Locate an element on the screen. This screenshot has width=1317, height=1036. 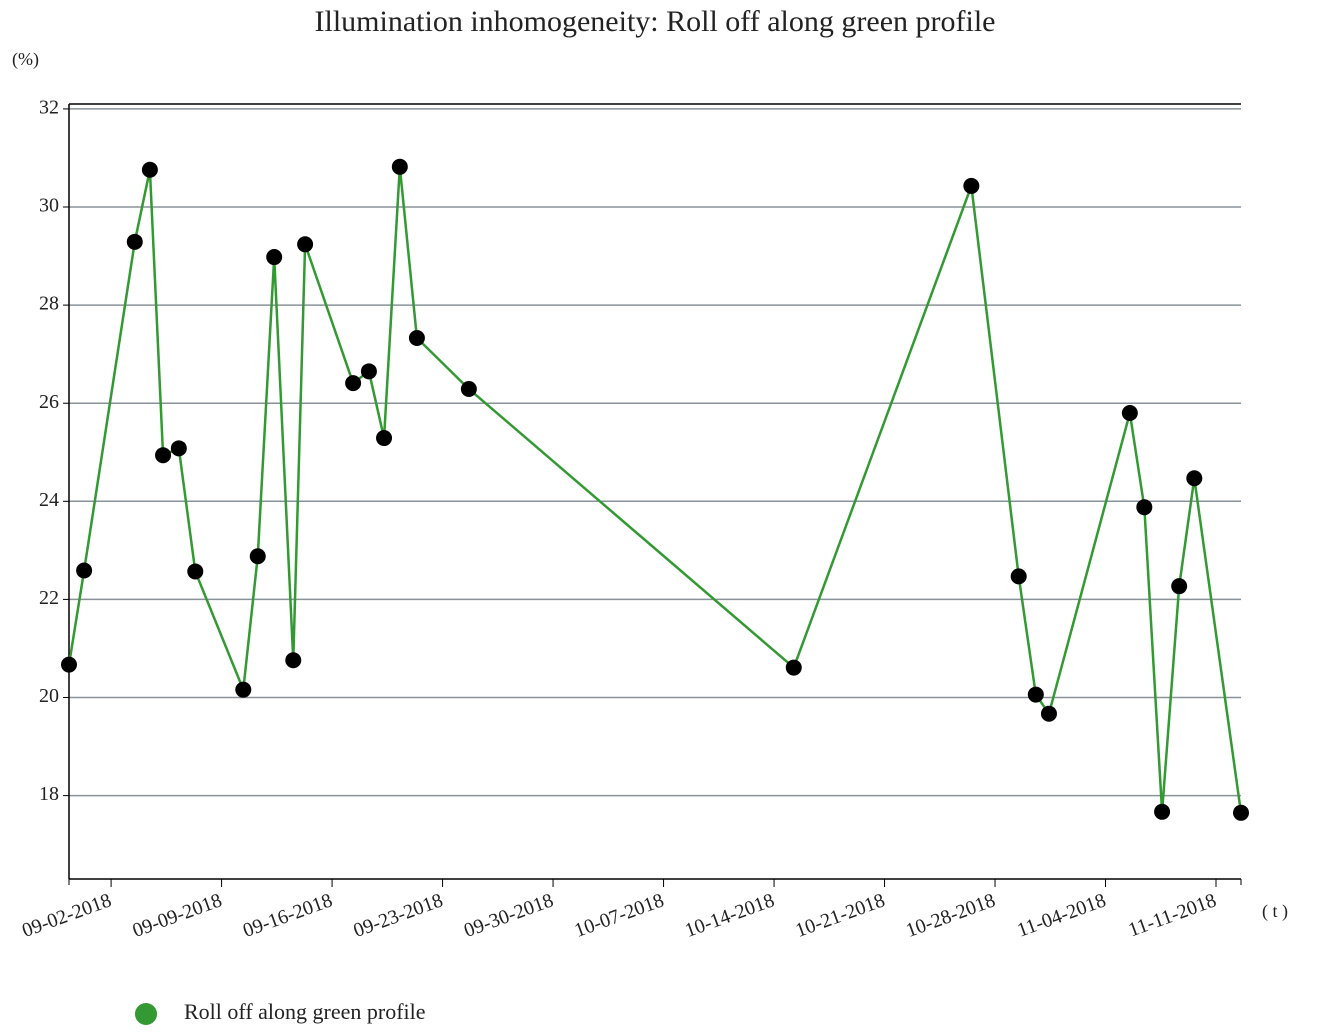
y-tick-label: 20 is located at coordinates (49, 696).